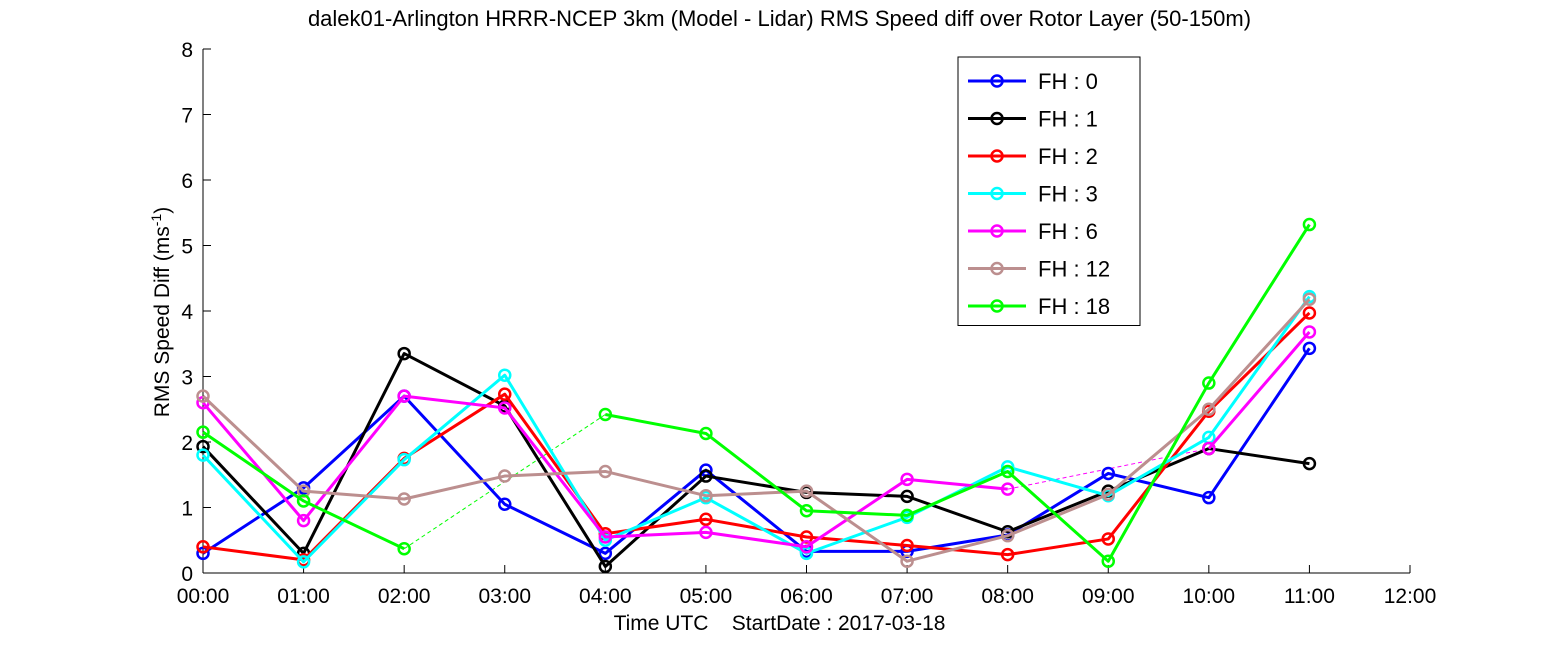  Describe the element at coordinates (1074, 306) in the screenshot. I see `legend-label: FH : 18` at that location.